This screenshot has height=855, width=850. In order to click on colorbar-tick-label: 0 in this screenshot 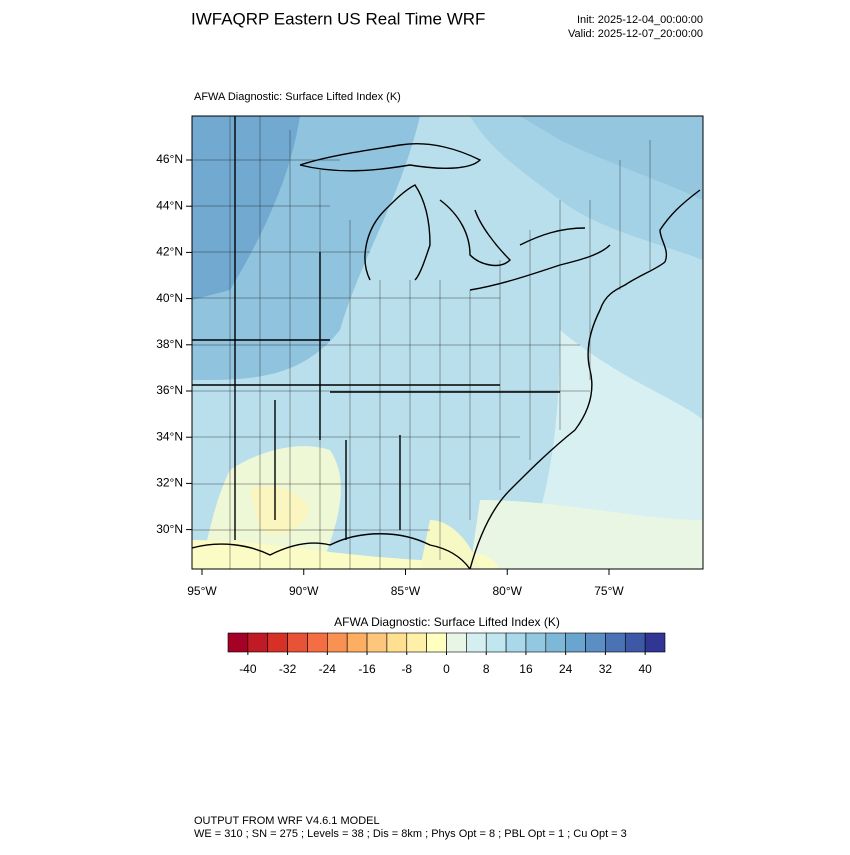, I will do `click(446, 669)`.